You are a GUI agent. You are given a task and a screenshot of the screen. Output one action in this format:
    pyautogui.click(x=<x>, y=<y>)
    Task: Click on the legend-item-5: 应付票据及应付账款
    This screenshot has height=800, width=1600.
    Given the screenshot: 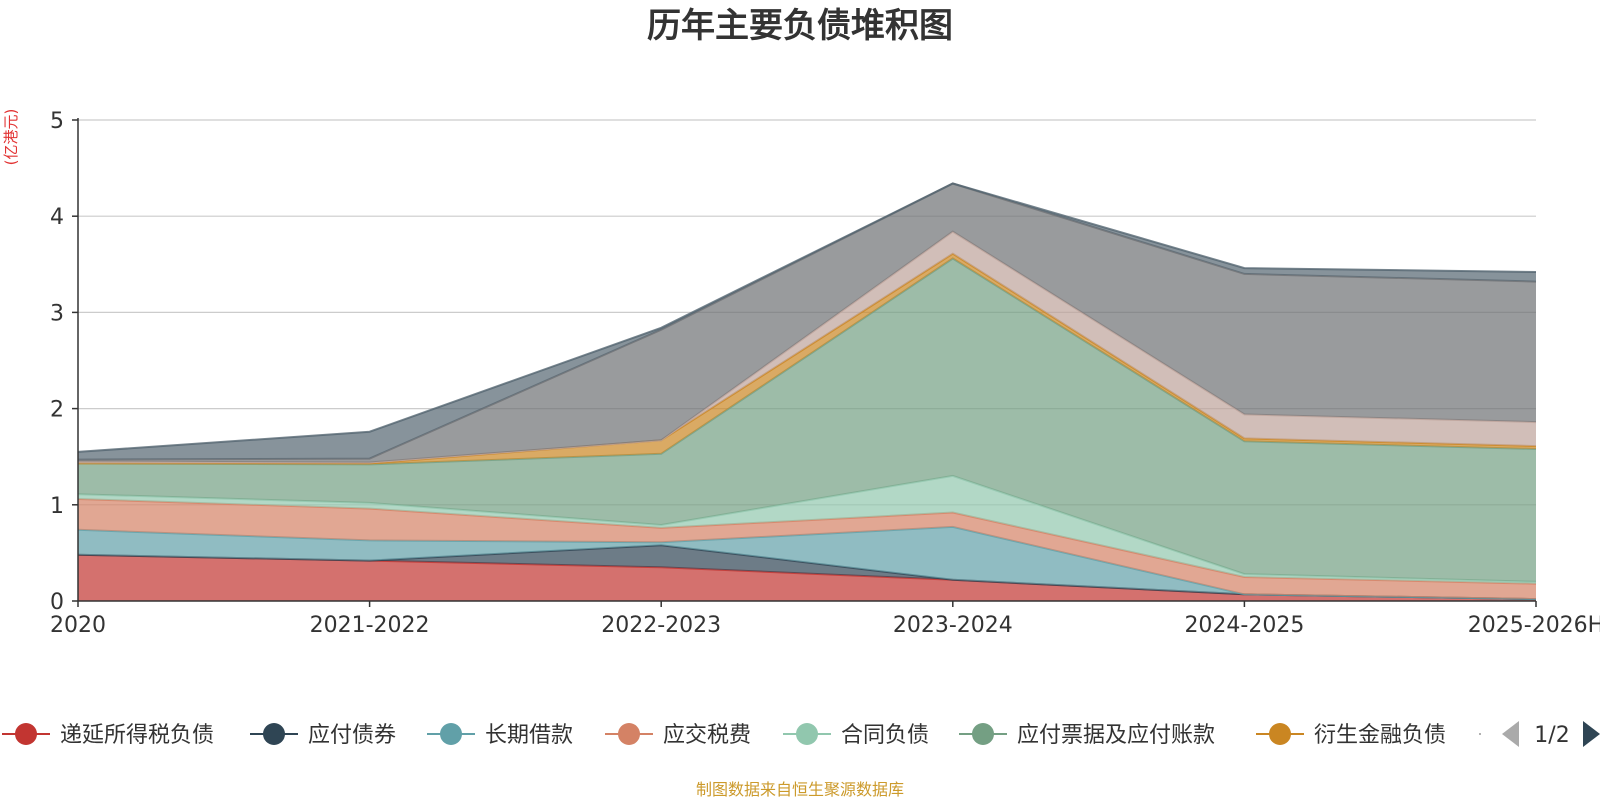 What is the action you would take?
    pyautogui.click(x=1087, y=735)
    